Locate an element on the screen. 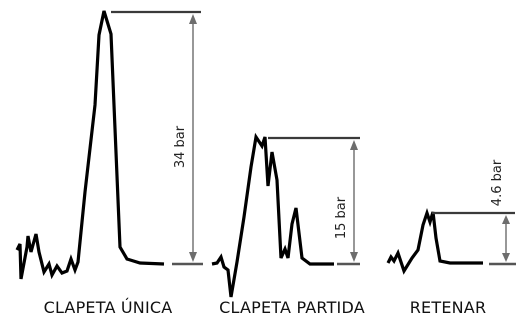 The width and height of the screenshot is (520, 324). caption-clapeta-partida: CLAPETA PARTIDA is located at coordinates (292, 307).